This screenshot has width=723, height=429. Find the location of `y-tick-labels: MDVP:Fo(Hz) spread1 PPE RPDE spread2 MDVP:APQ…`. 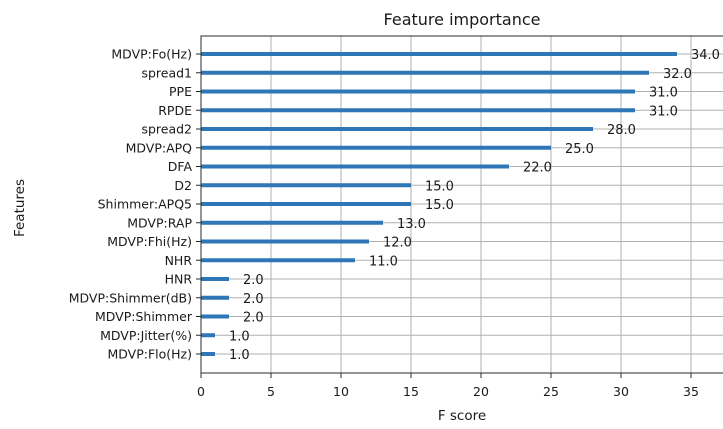

y-tick-labels: MDVP:Fo(Hz) spread1 PPE RPDE spread2 MDVP:APQ… is located at coordinates (131, 204).